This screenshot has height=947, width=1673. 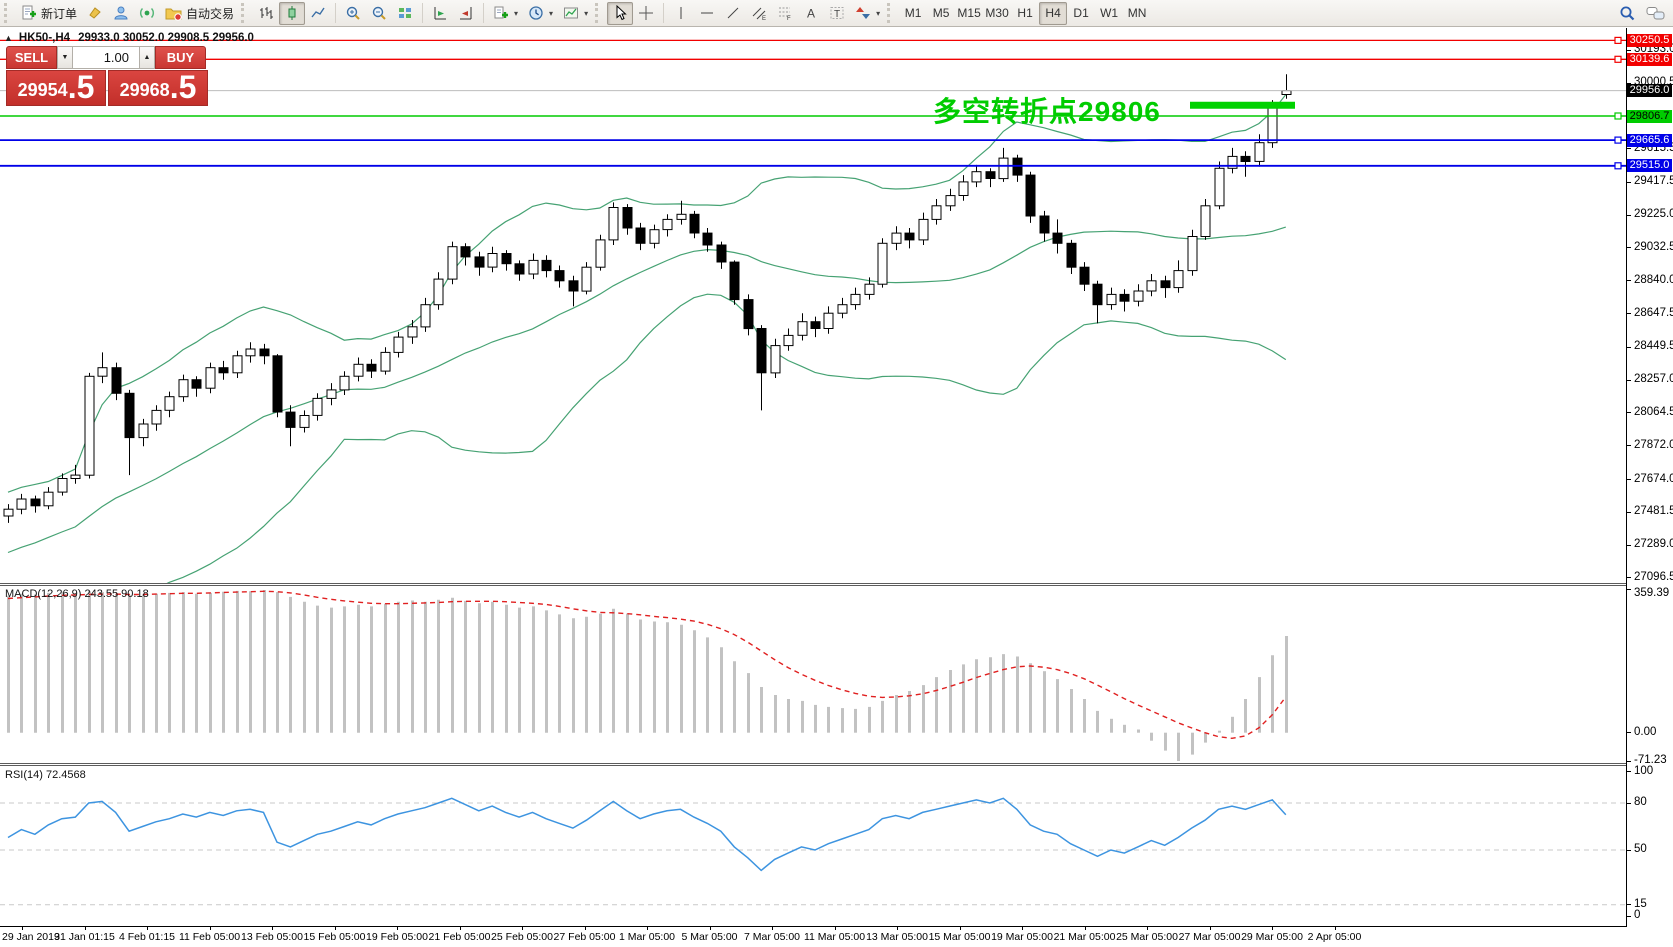 What do you see at coordinates (1649, 166) in the screenshot?
I see `price-line-badge: 29515.0` at bounding box center [1649, 166].